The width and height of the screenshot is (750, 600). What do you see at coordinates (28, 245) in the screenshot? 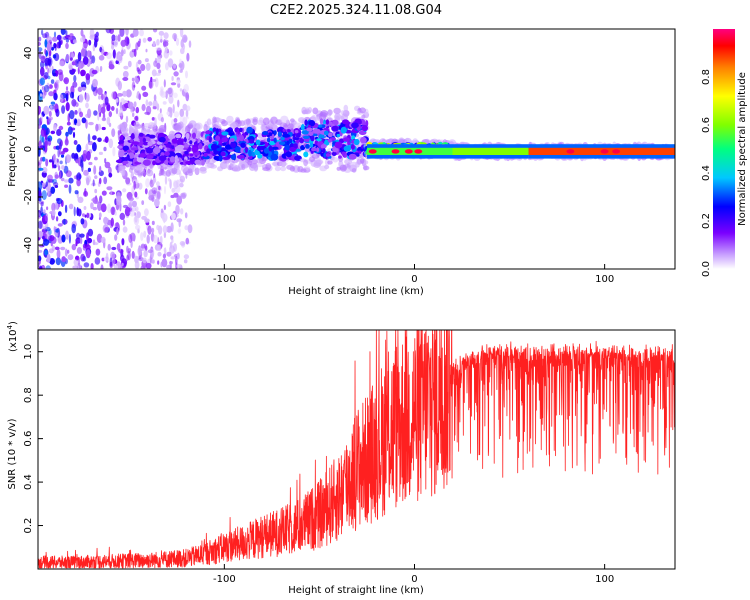
I see `y-tick-label: -40` at bounding box center [28, 245].